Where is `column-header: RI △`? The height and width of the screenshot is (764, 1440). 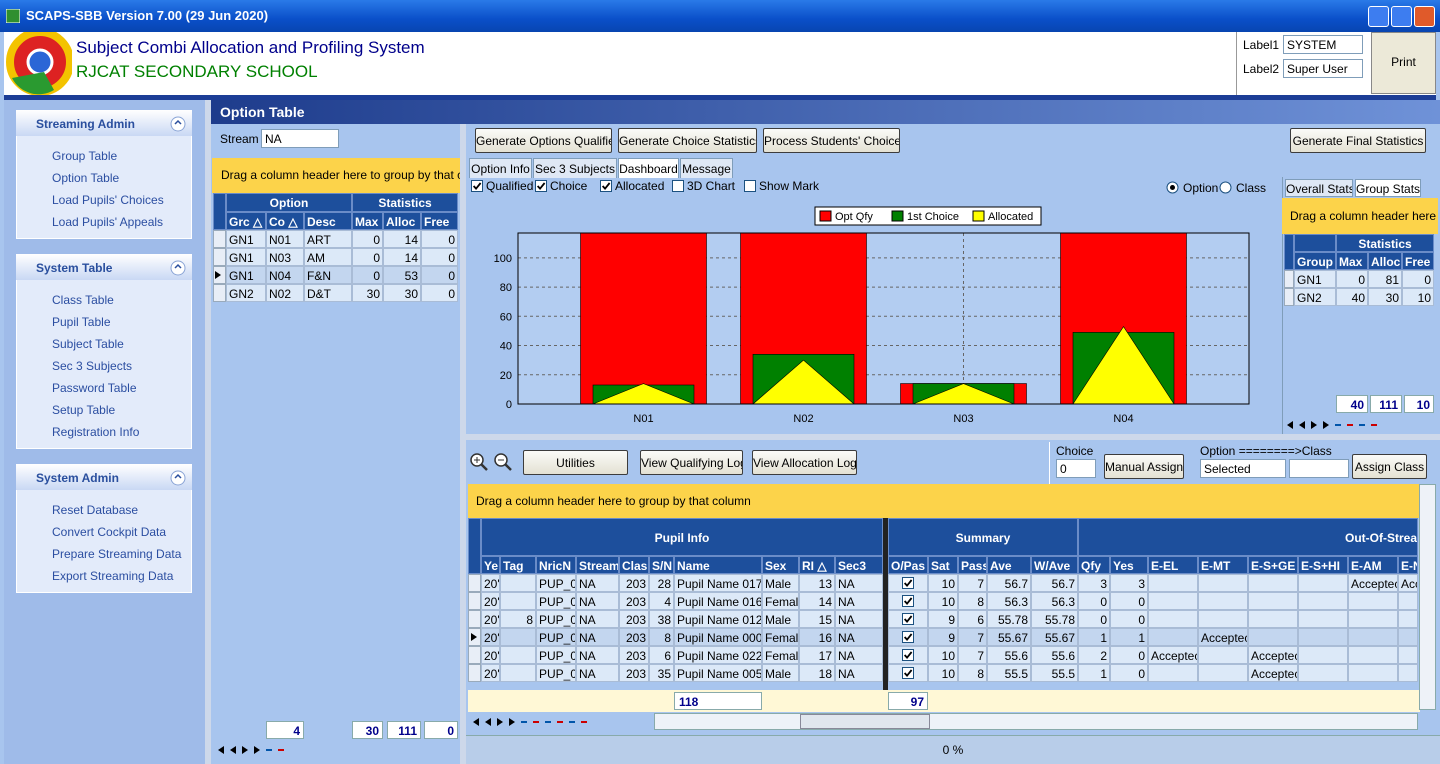
column-header: RI △ is located at coordinates (817, 565).